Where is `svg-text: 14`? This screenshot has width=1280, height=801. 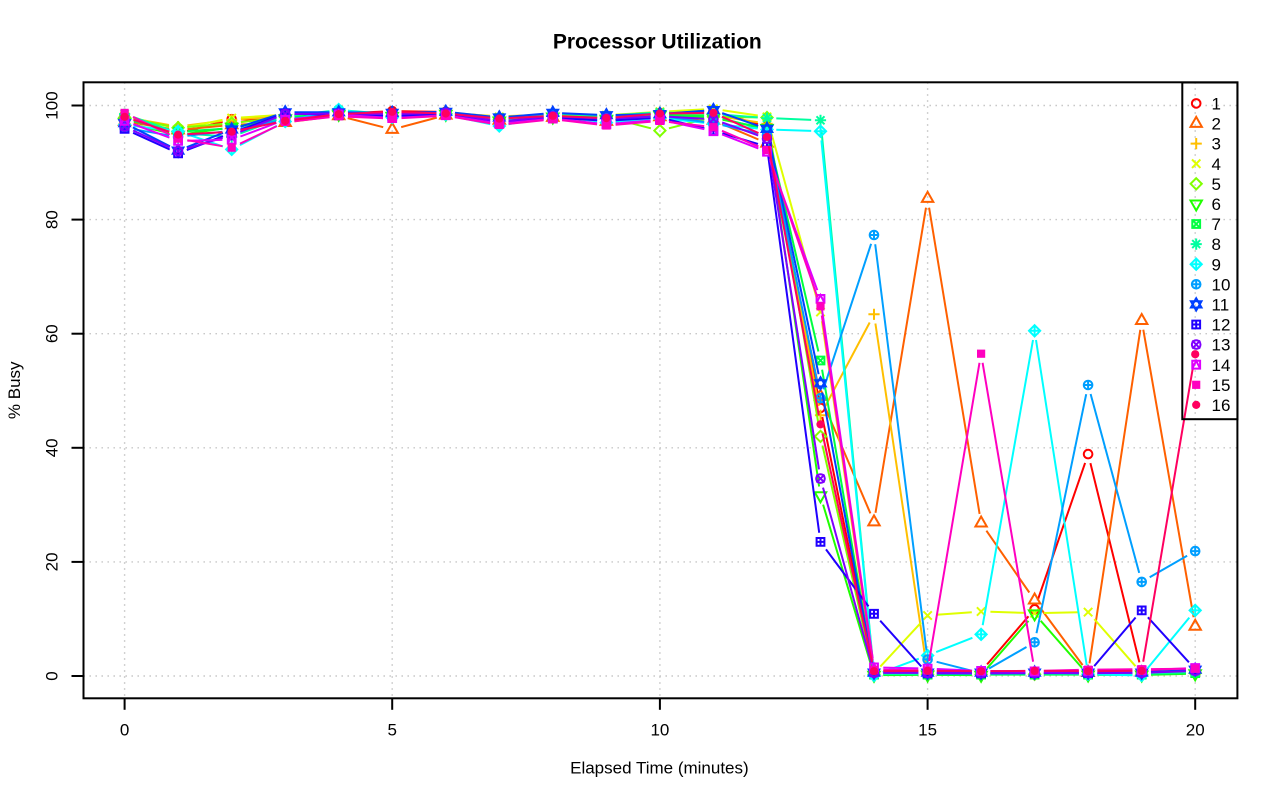 svg-text: 14 is located at coordinates (1221, 365).